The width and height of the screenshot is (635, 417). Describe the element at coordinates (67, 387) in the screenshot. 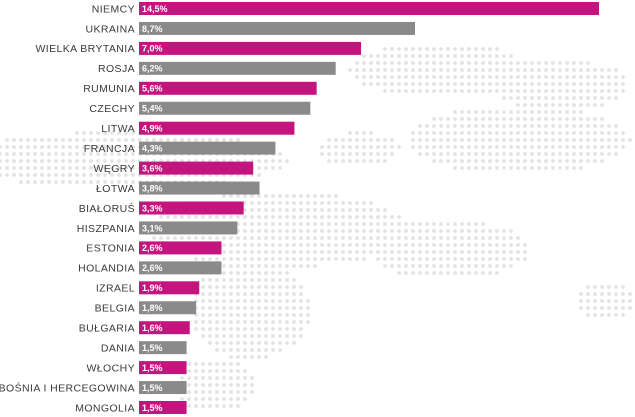

I see `category-label: BOŚNIA I HERCEGOWINA` at that location.